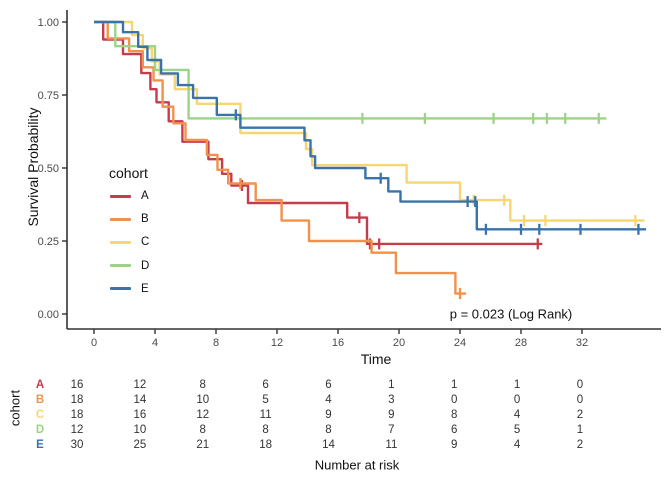 The width and height of the screenshot is (672, 480). I want to click on risk-count-A-t32: 0, so click(580, 385).